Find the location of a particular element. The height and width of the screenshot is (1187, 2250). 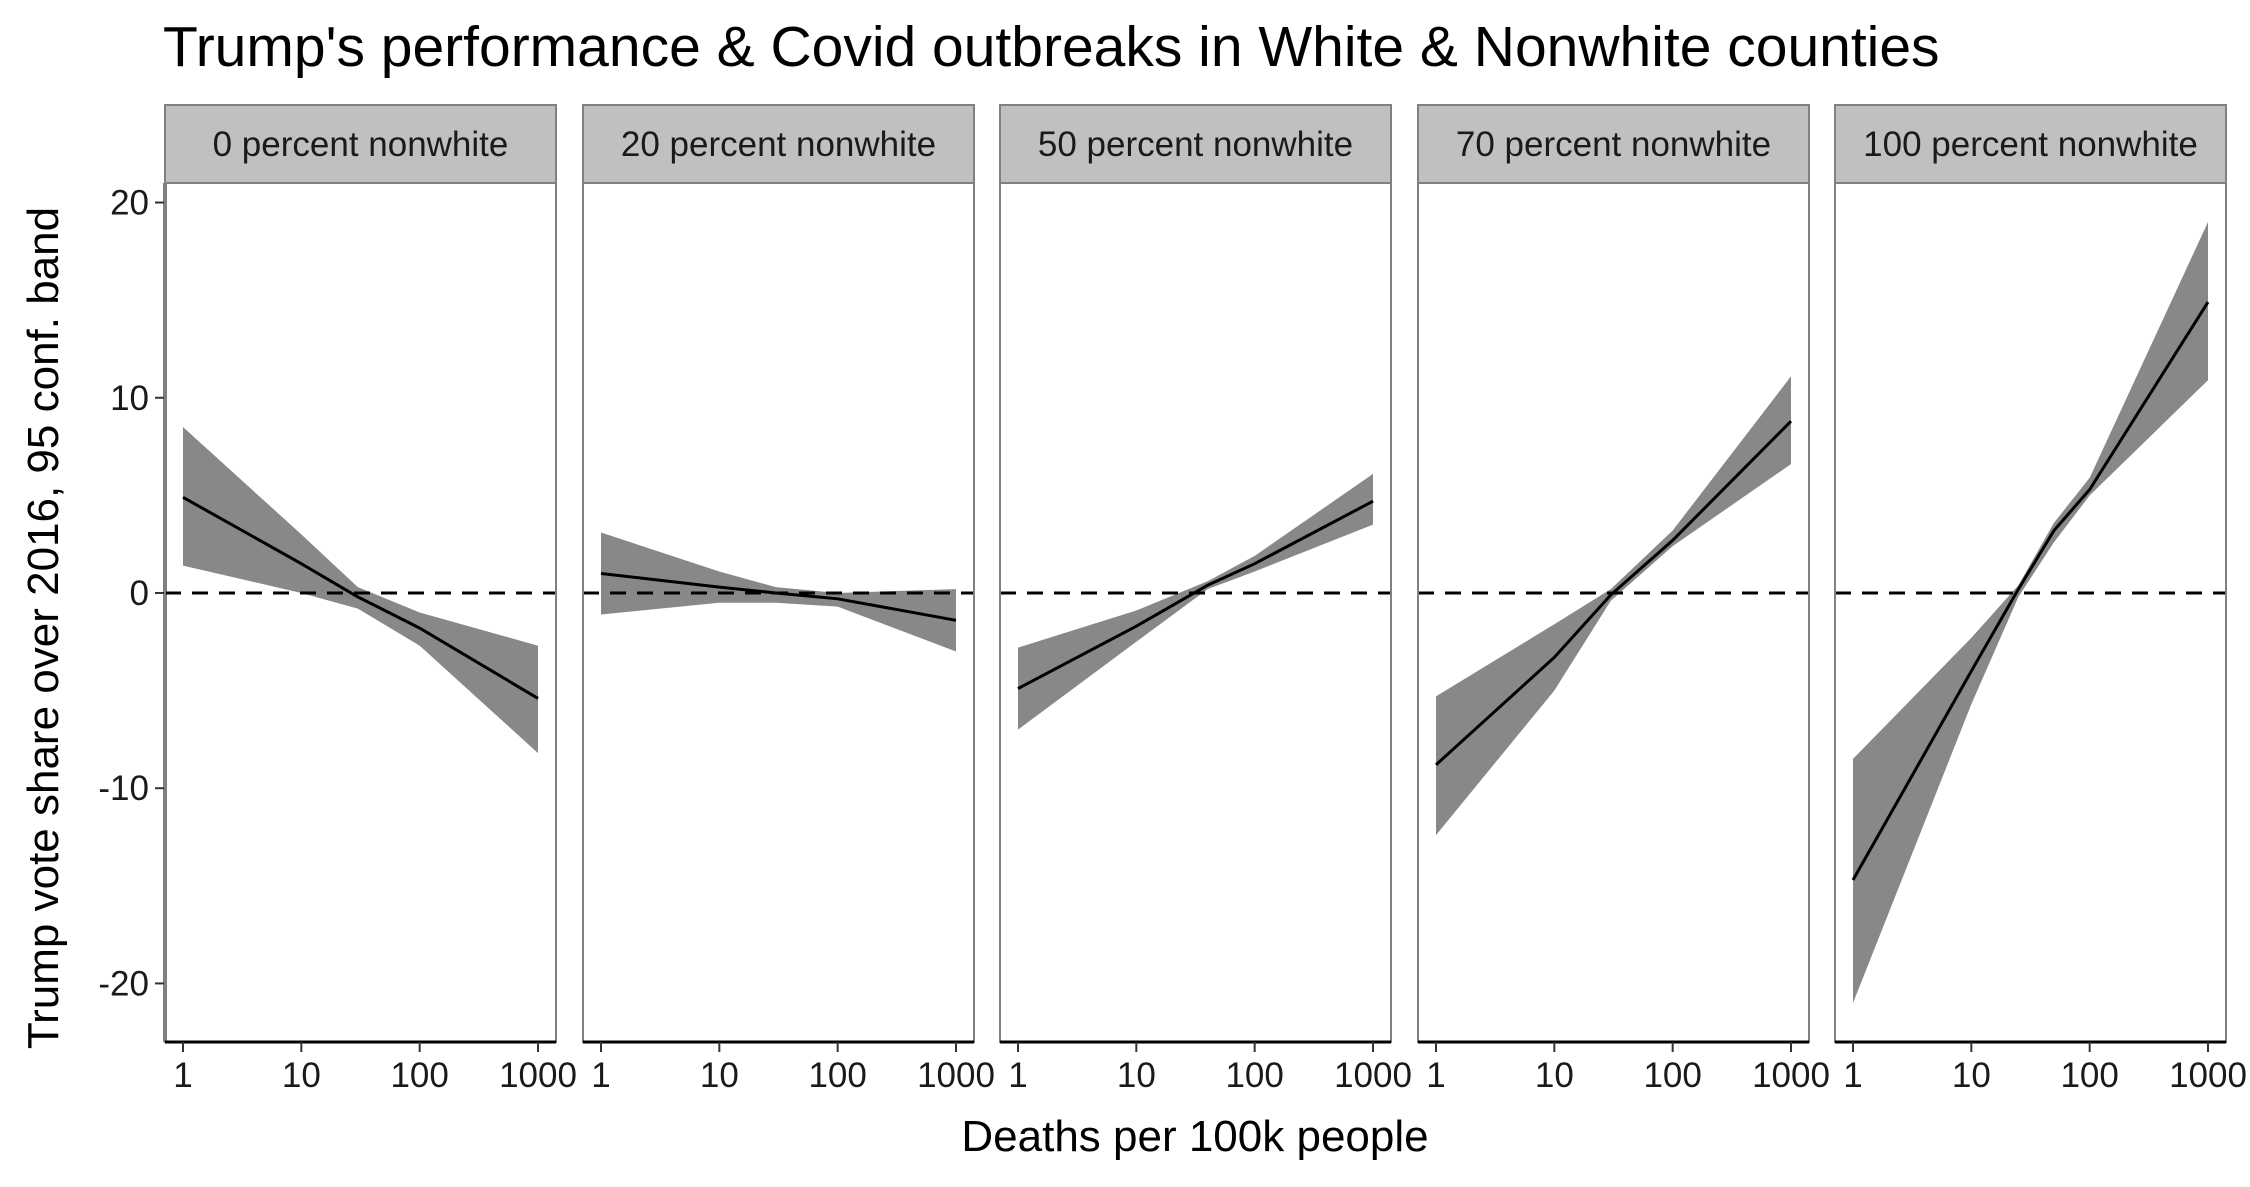

facet-strip-label: 70 percent nonwhite is located at coordinates (1613, 144).